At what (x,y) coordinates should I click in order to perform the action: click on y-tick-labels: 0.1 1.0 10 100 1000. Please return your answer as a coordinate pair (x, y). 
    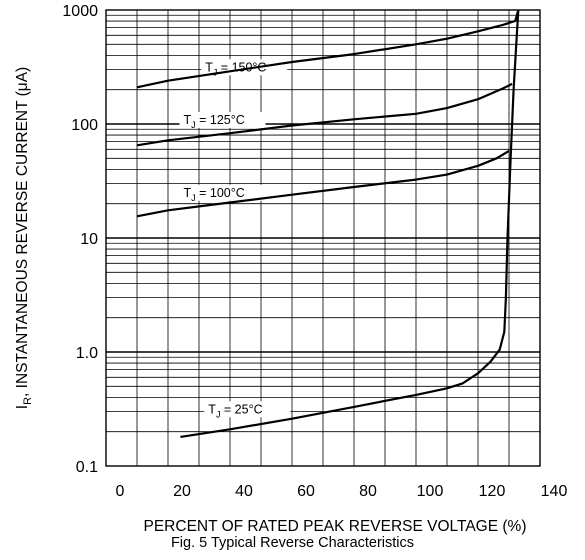
    Looking at the image, I should click on (80, 239).